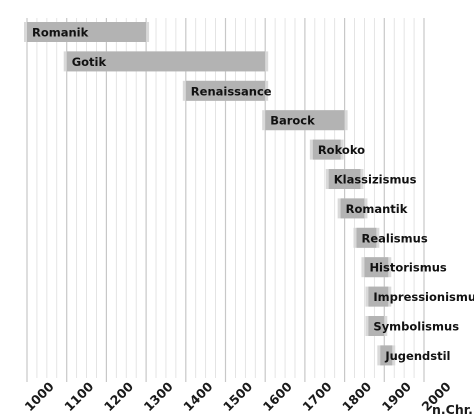 The image size is (474, 420). What do you see at coordinates (356, 396) in the screenshot?
I see `x-tick-label: 1800` at bounding box center [356, 396].